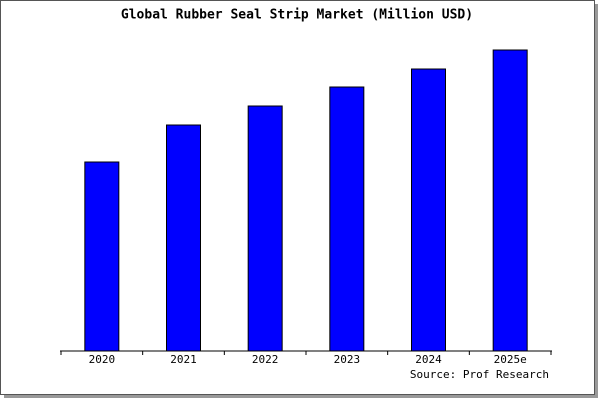 Image resolution: width=600 pixels, height=400 pixels. I want to click on x-tick-label: 2025e, so click(510, 359).